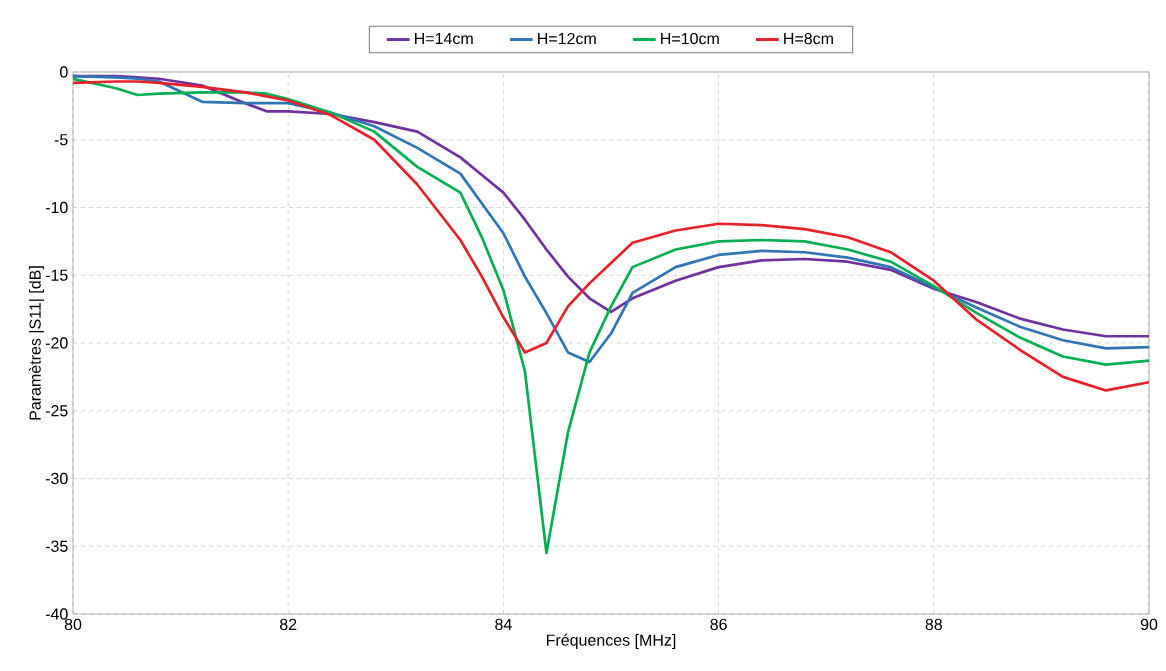  I want to click on y-tick-label: -15, so click(56, 275).